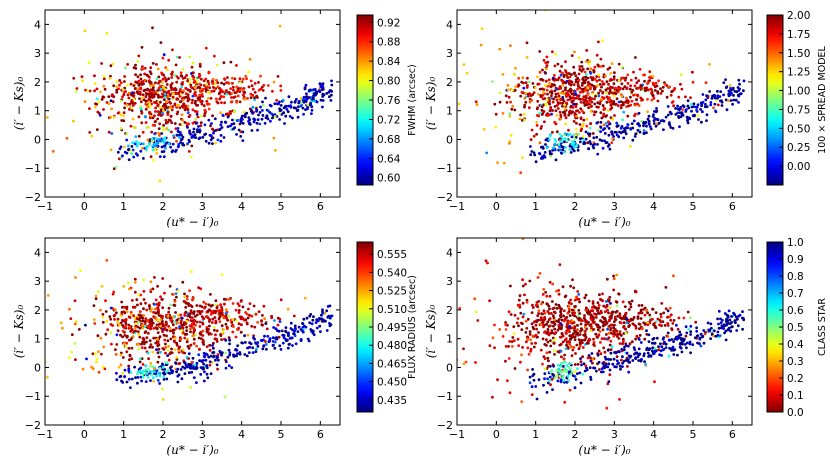 This screenshot has height=459, width=830. I want to click on x-tick-label: 4, so click(241, 206).